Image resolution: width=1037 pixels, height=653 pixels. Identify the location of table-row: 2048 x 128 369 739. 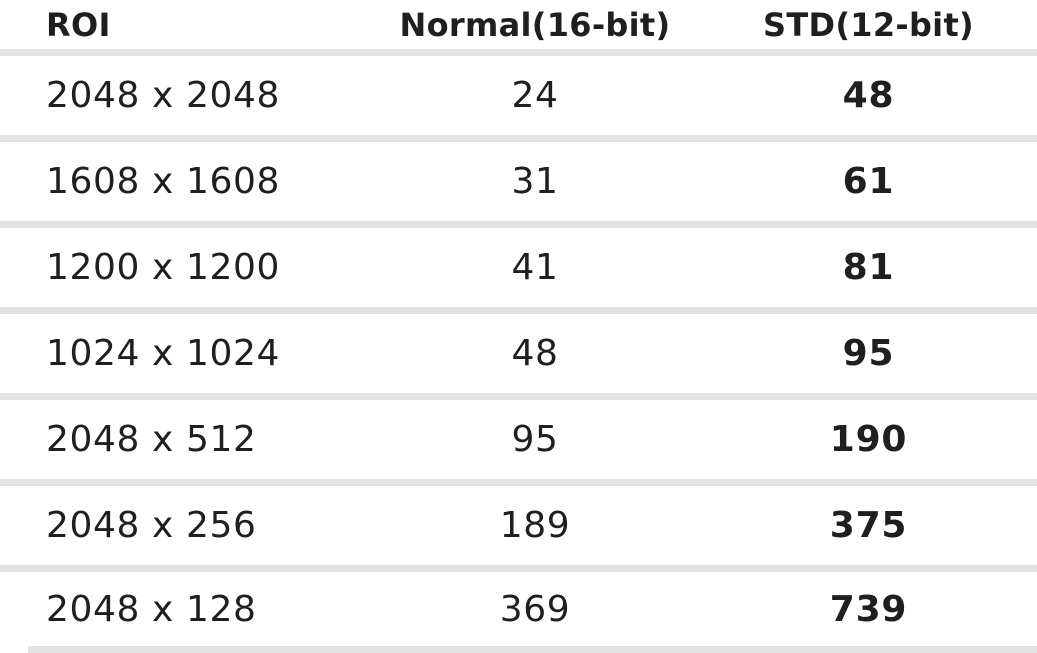
(518, 609).